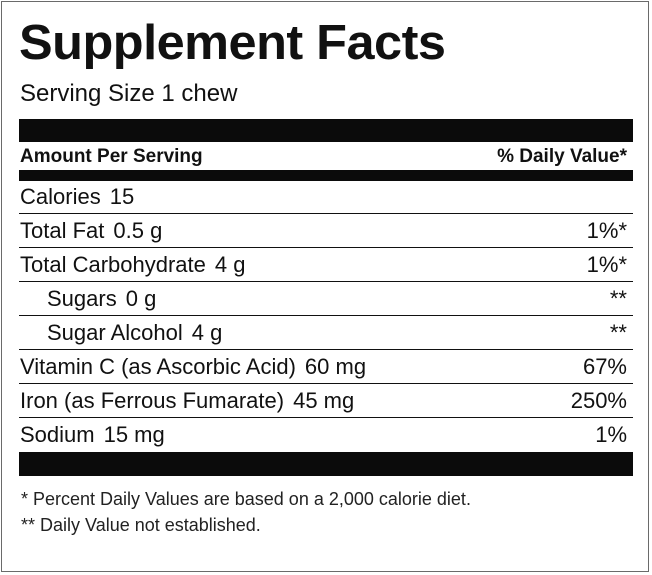 This screenshot has width=652, height=575. I want to click on nutrient-row-total-carbohydrate: Total Carbohydrate 4 g 1%*, so click(326, 265).